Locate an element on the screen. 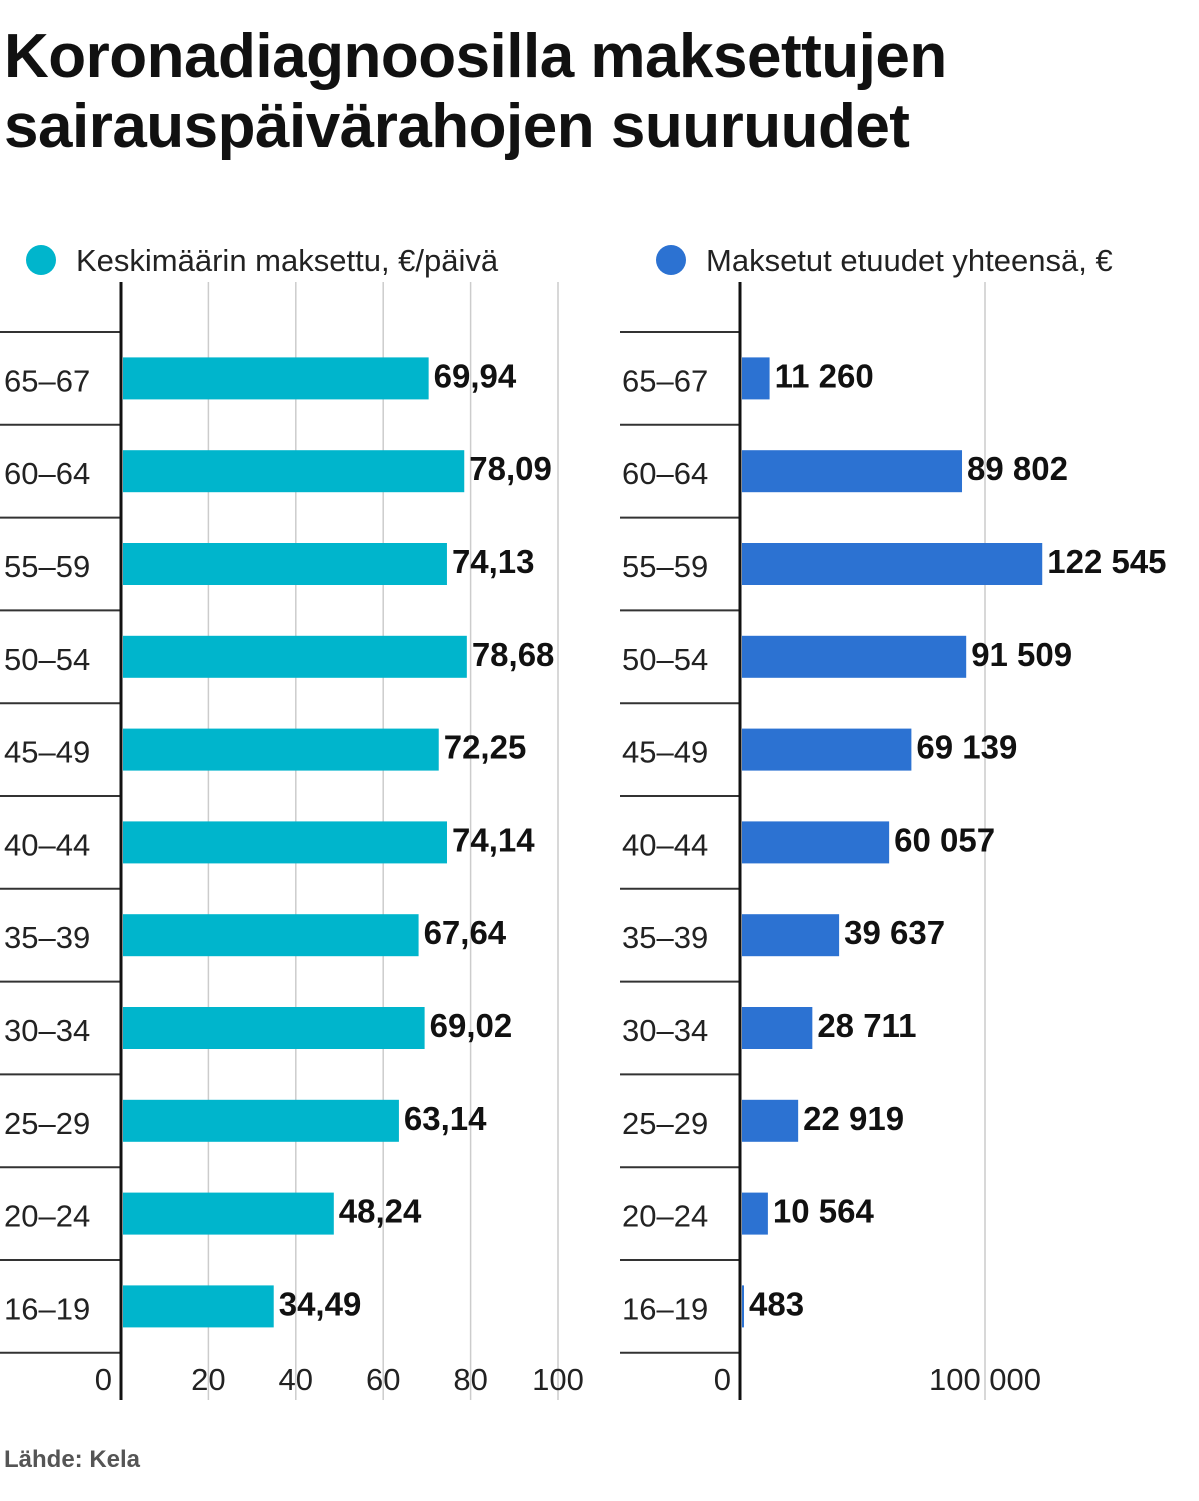  value-label-55–59: 74,13 is located at coordinates (493, 561).